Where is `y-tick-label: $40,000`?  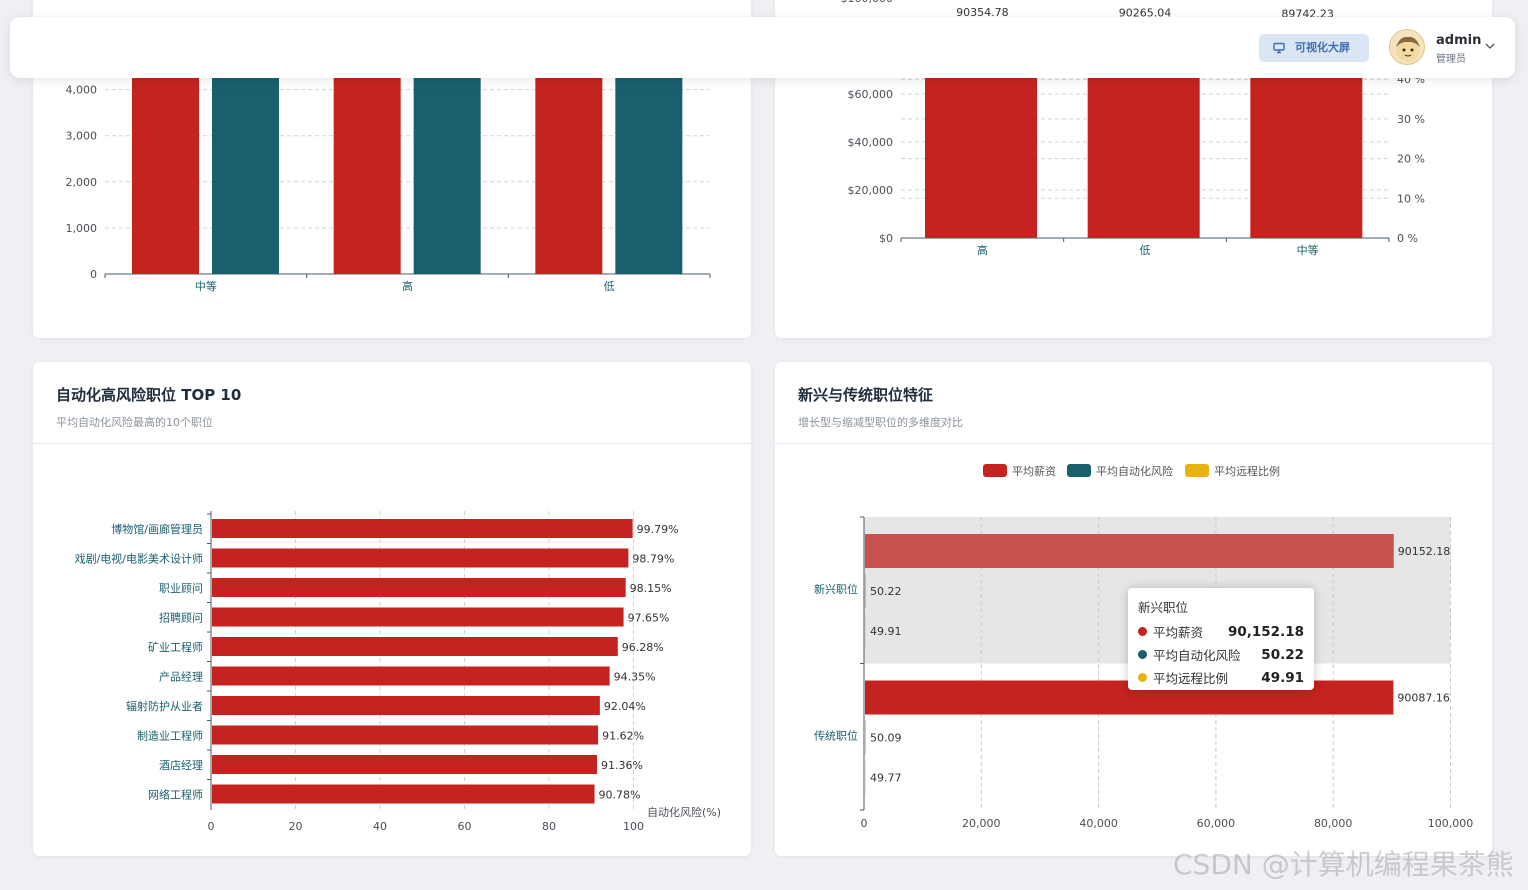
y-tick-label: $40,000 is located at coordinates (871, 142).